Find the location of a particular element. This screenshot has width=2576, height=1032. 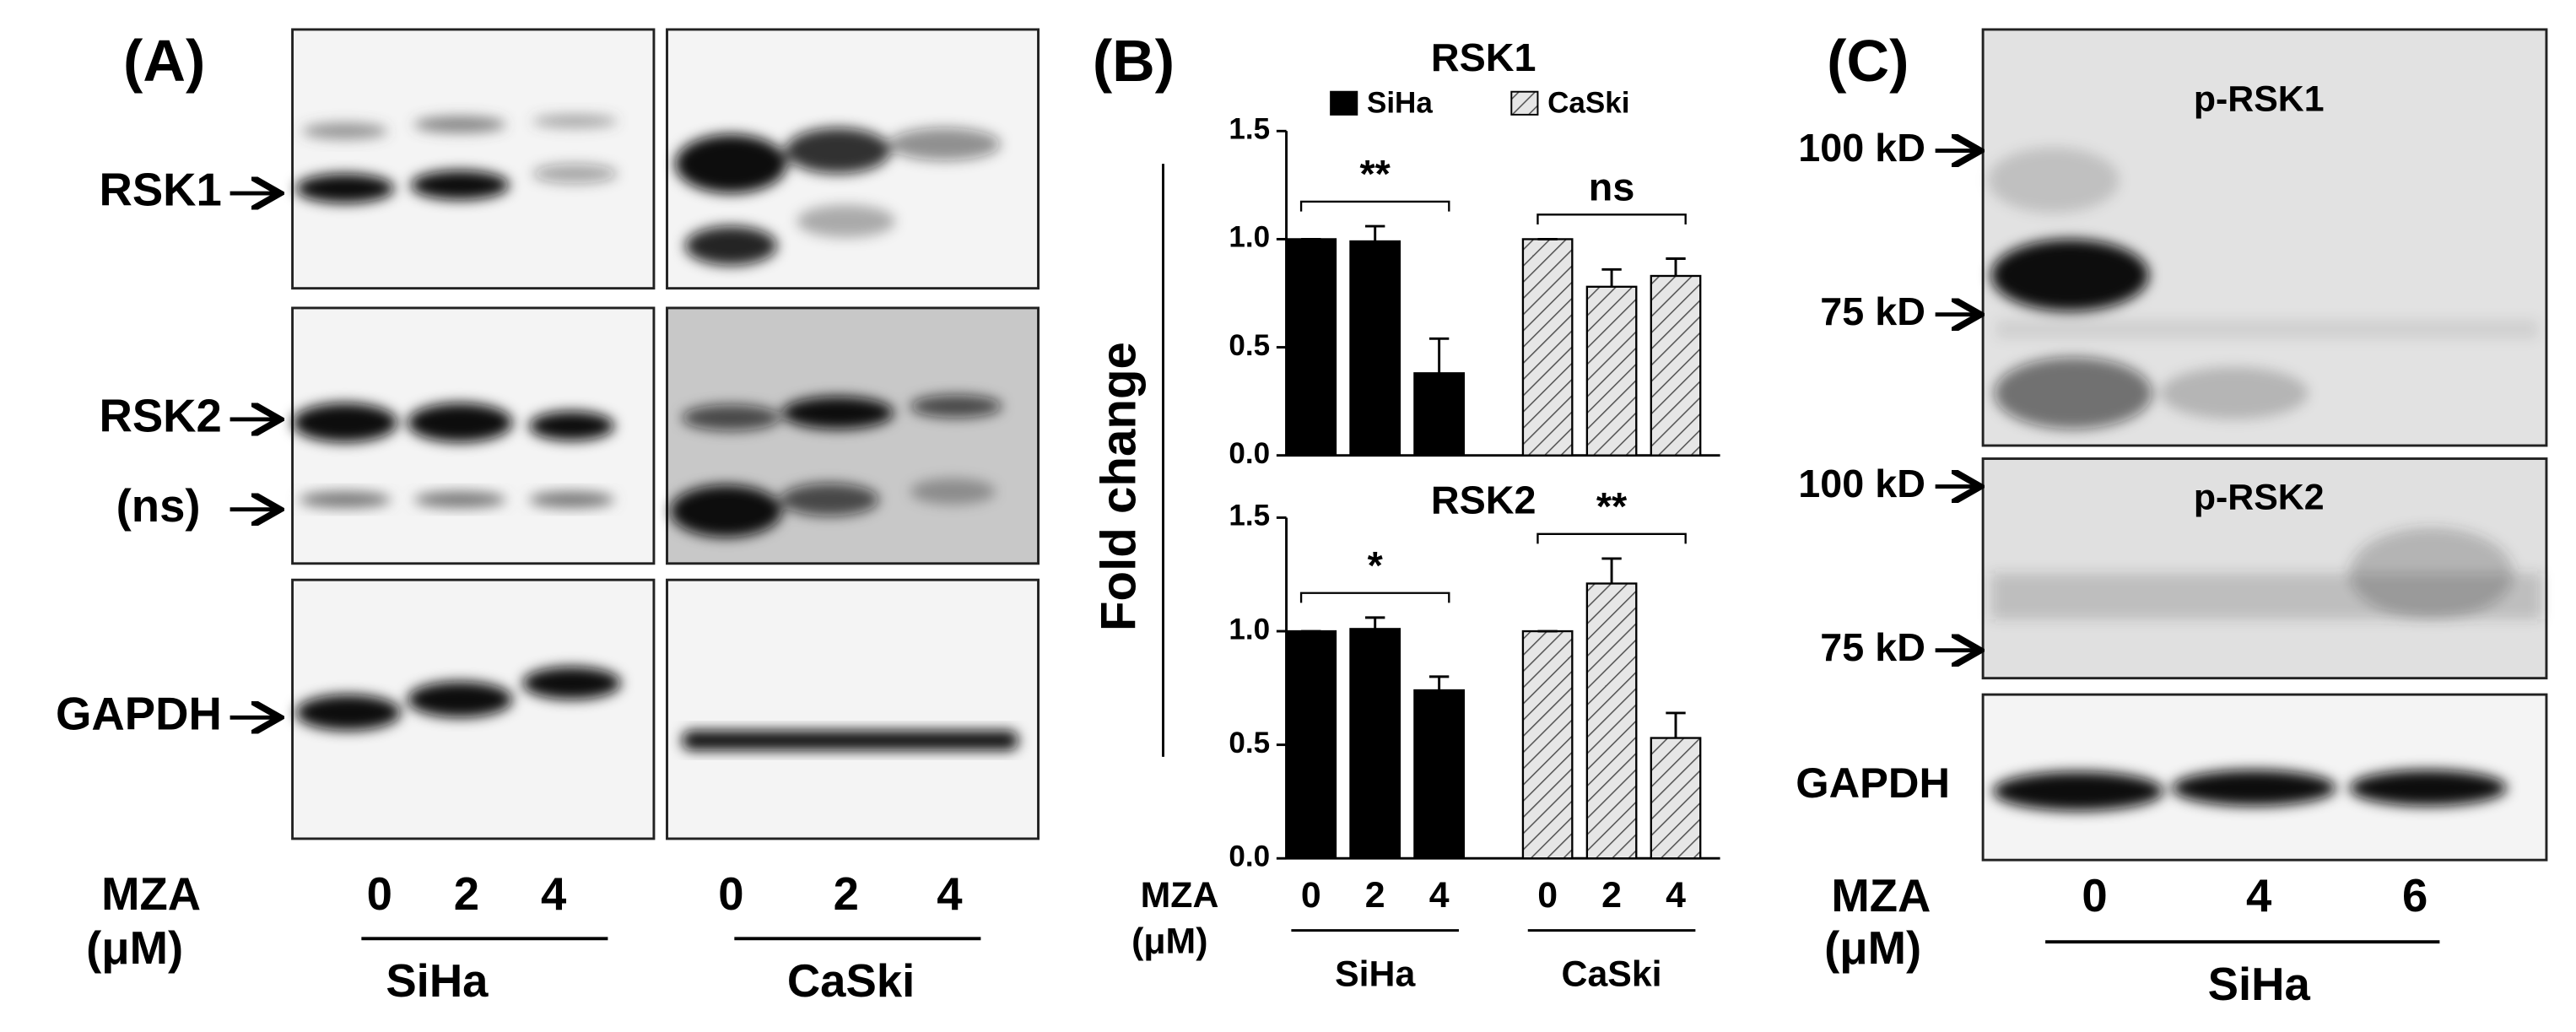

y-axis-label: Fold change is located at coordinates (1118, 487).